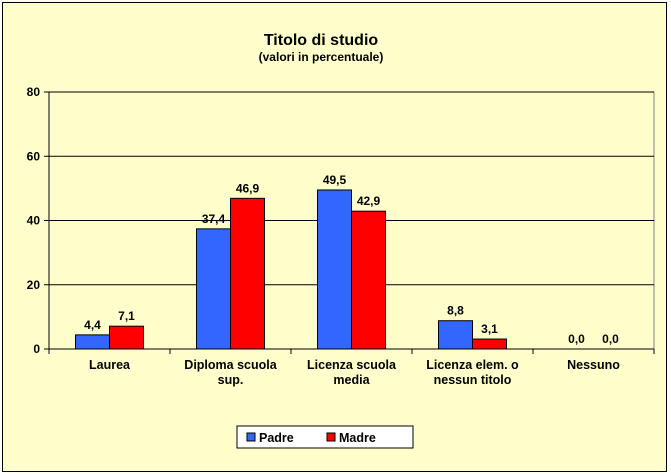 The height and width of the screenshot is (476, 671). Describe the element at coordinates (251, 437) in the screenshot. I see `legend-swatch-padre` at that location.